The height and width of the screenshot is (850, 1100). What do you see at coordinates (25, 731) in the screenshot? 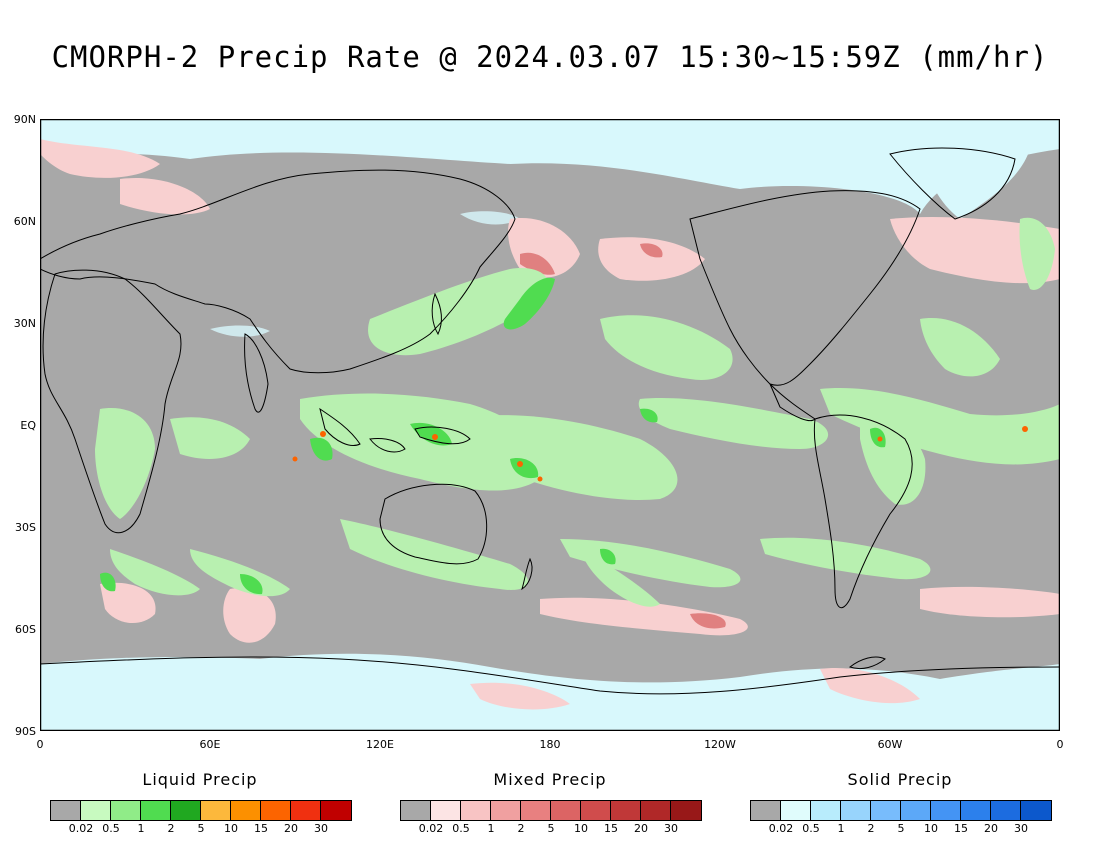
I see `lat-label-90s: 90S` at bounding box center [25, 731].